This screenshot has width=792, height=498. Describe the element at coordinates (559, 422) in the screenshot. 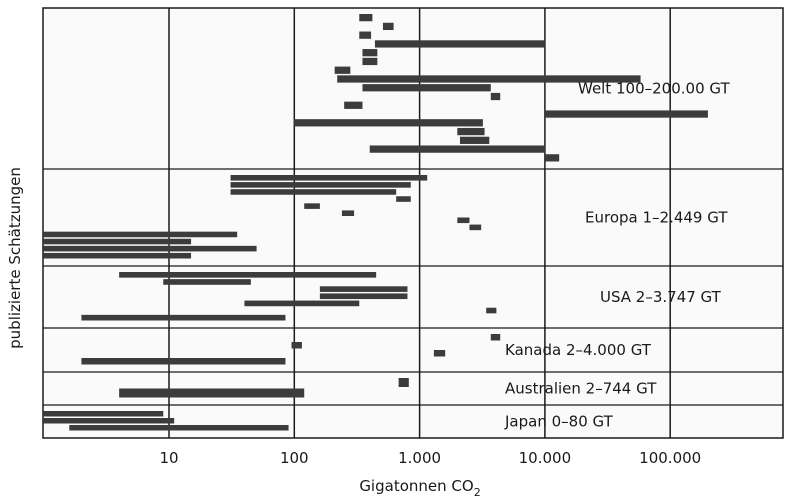

I see `region-label: Japan 0–80 GT` at that location.